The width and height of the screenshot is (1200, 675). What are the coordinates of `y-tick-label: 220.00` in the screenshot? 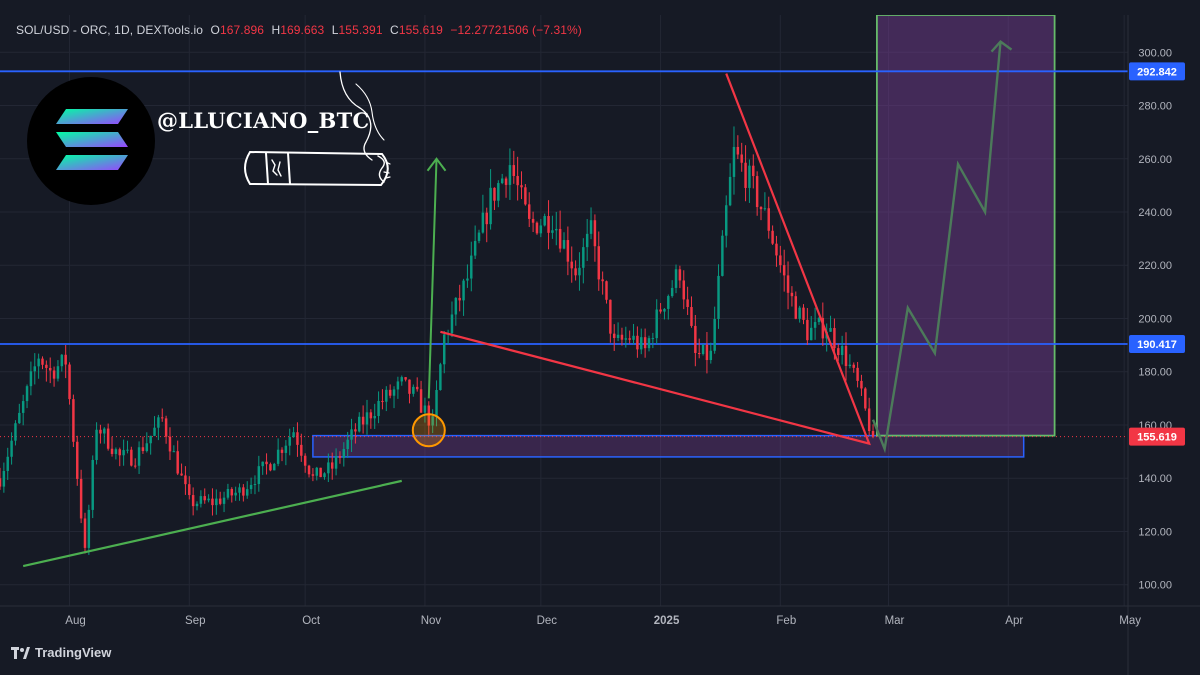 It's located at (1155, 266).